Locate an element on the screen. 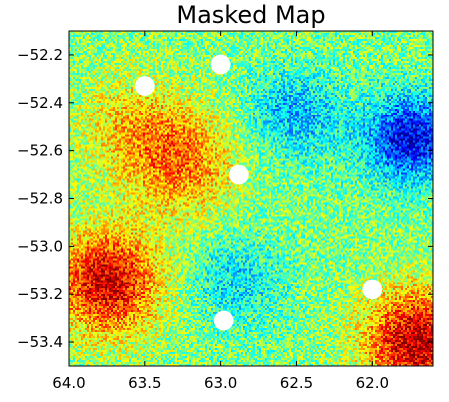 This screenshot has height=402, width=449. y-tick-label: −52.2 is located at coordinates (40, 55).